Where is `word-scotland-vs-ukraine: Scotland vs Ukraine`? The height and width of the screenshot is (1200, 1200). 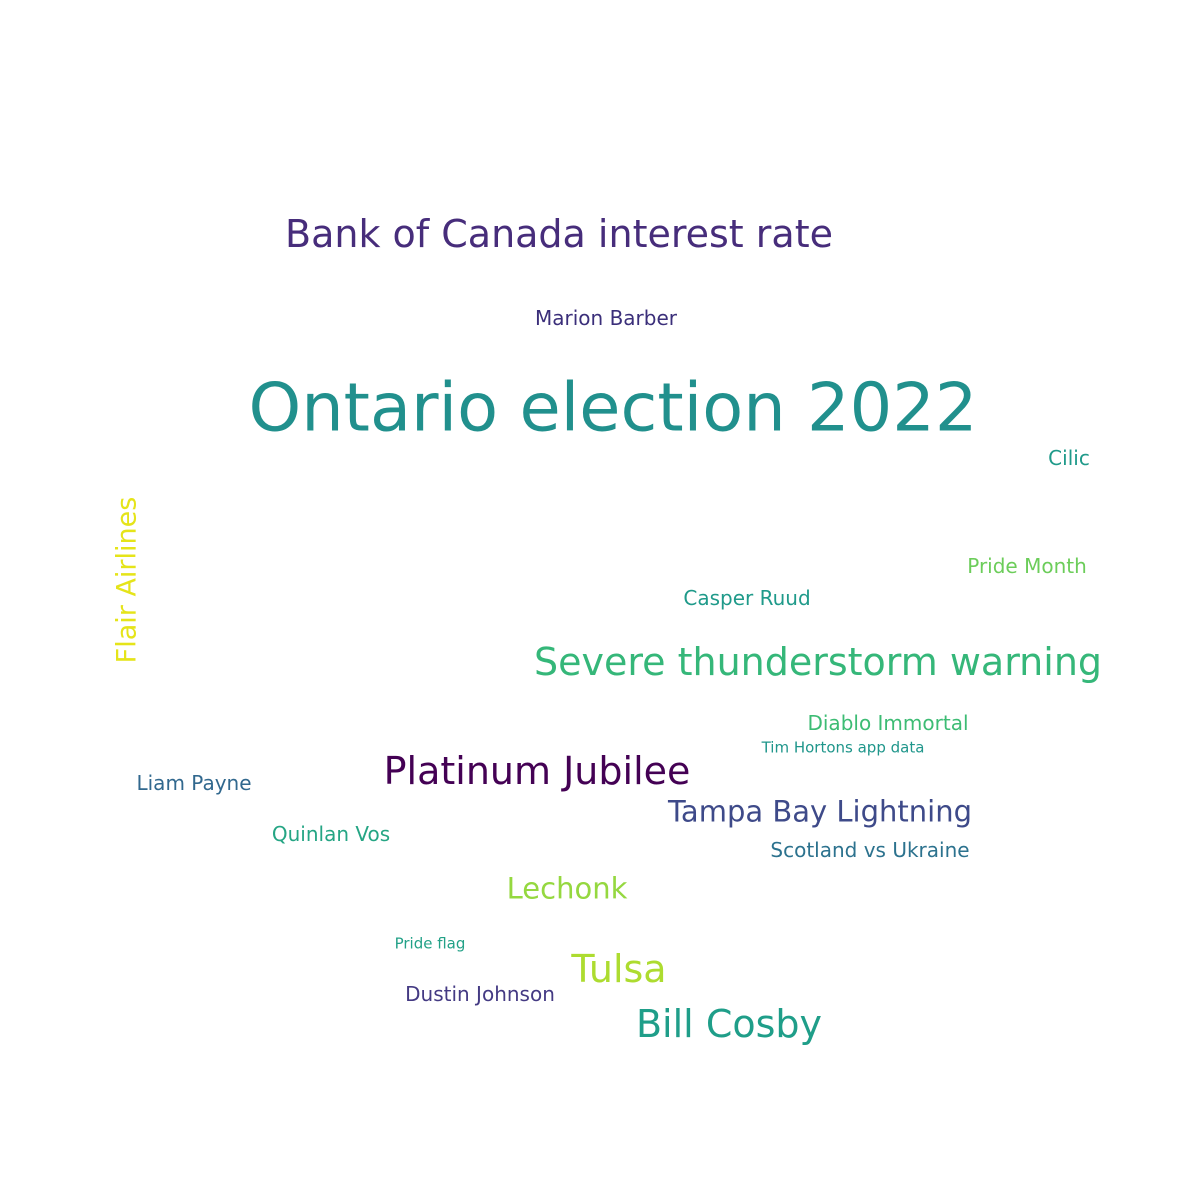
word-scotland-vs-ukraine: Scotland vs Ukraine is located at coordinates (870, 850).